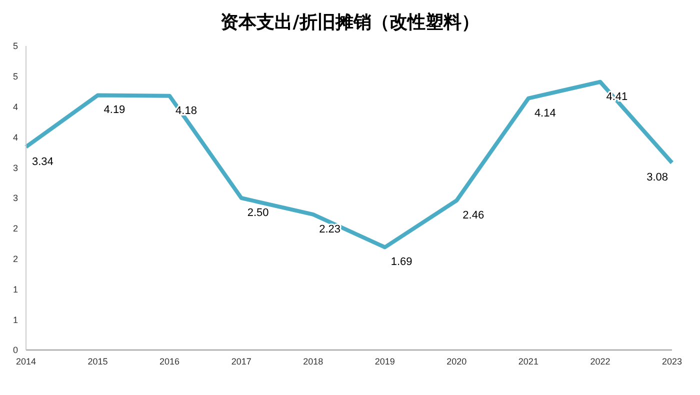  What do you see at coordinates (98, 361) in the screenshot?
I see `x-tick-label: 2015` at bounding box center [98, 361].